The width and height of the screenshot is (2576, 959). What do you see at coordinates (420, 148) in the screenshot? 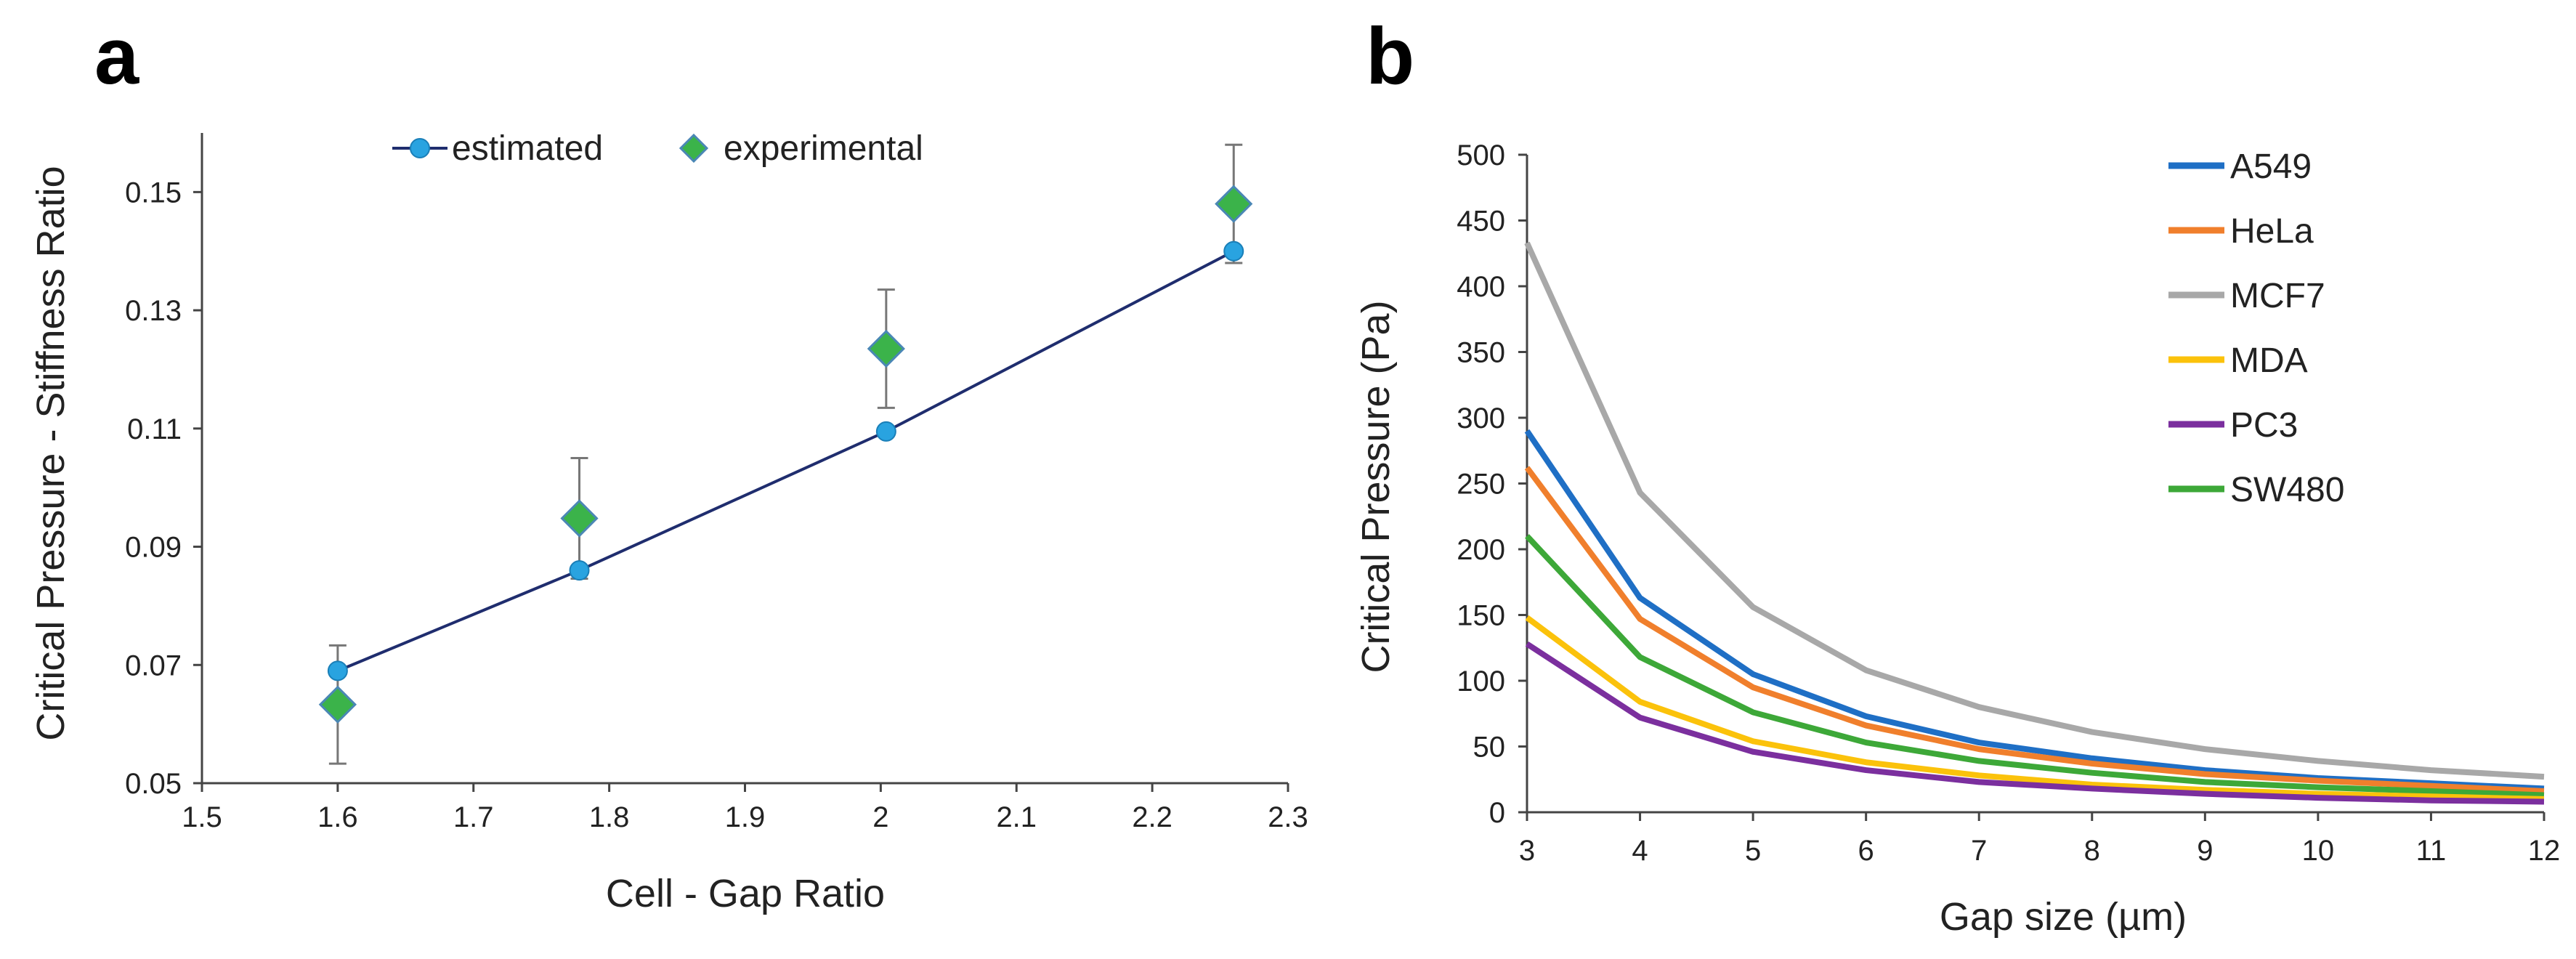
I see `legend-estimated-marker` at bounding box center [420, 148].